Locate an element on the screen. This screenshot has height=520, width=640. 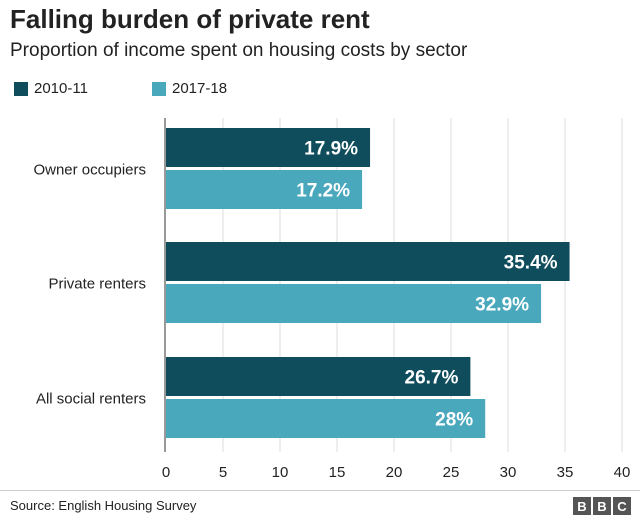
x-tick-label: 10 is located at coordinates (280, 472).